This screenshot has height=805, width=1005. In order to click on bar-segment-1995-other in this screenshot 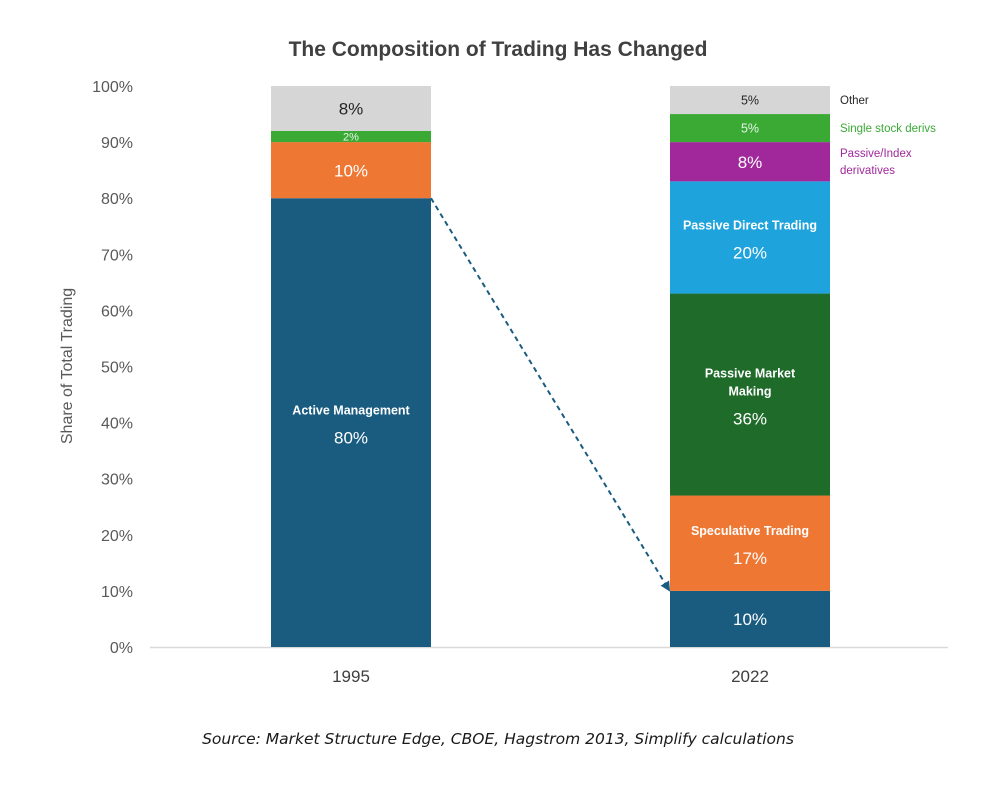, I will do `click(351, 108)`.